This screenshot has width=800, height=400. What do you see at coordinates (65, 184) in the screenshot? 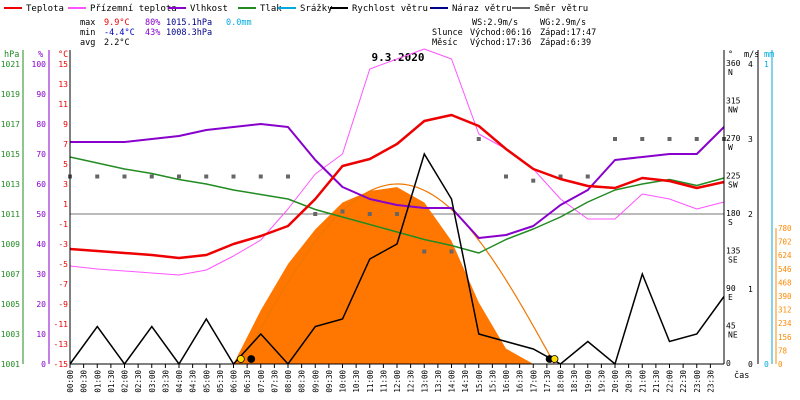
I see `temp-tick-label: 3` at bounding box center [65, 184].